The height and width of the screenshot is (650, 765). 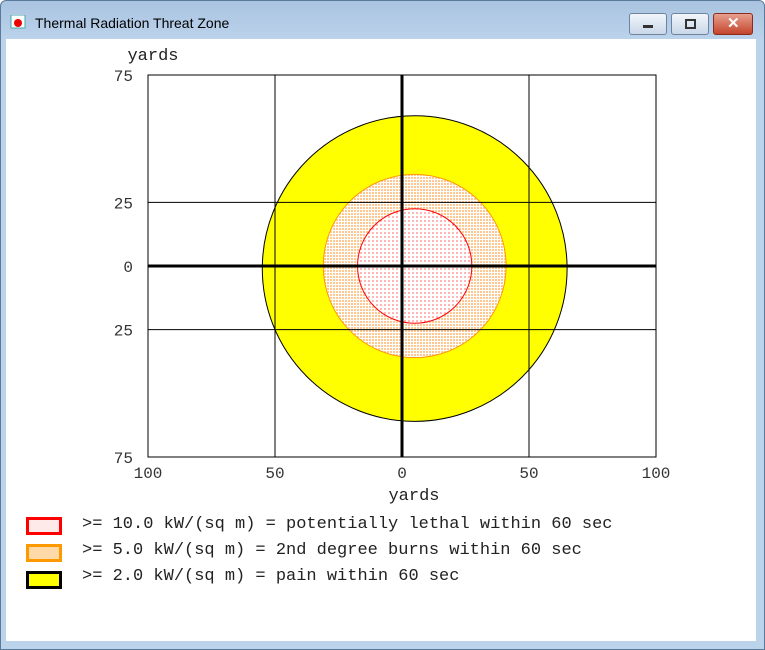 I want to click on window-title: Thermal Radiation Threat Zone, so click(x=132, y=23).